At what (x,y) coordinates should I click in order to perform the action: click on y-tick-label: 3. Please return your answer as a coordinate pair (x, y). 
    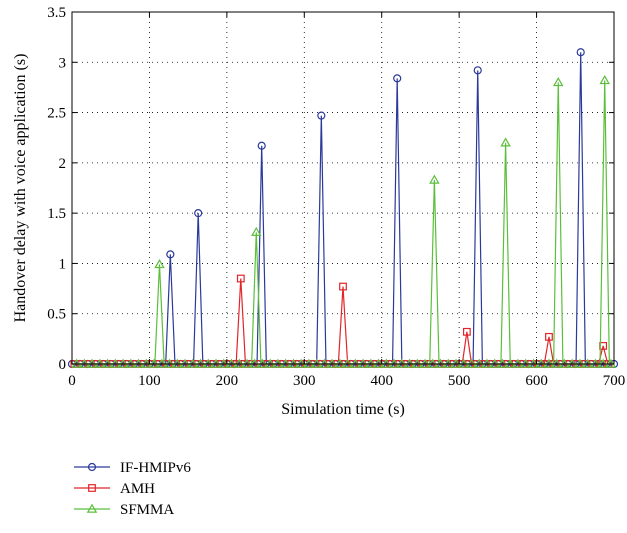
    Looking at the image, I should click on (63, 63).